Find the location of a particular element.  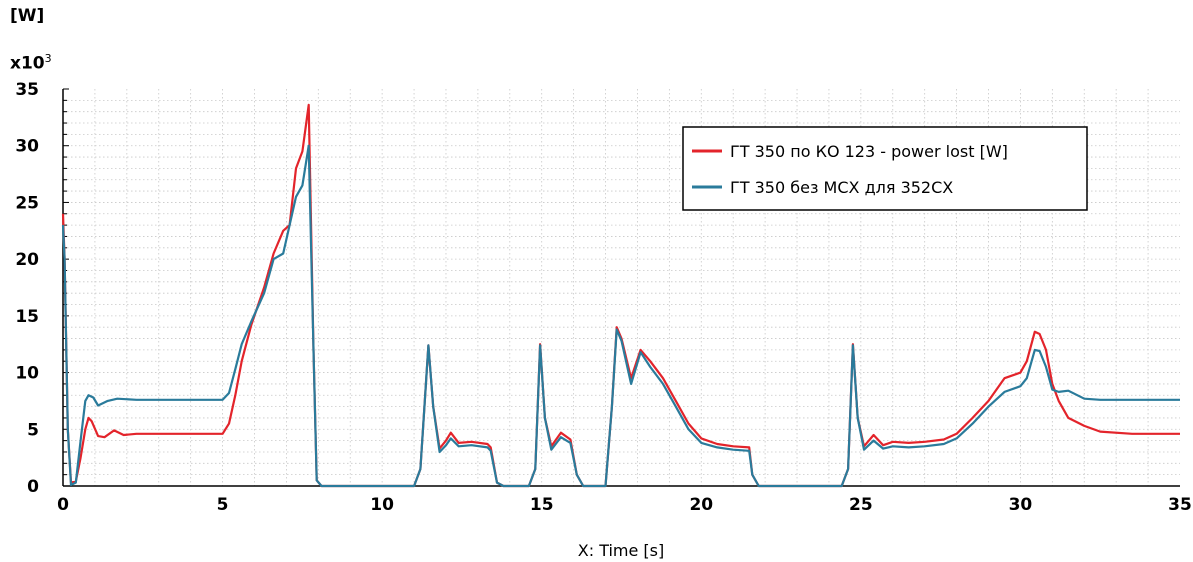

x-tick-label: 30 is located at coordinates (1021, 505).